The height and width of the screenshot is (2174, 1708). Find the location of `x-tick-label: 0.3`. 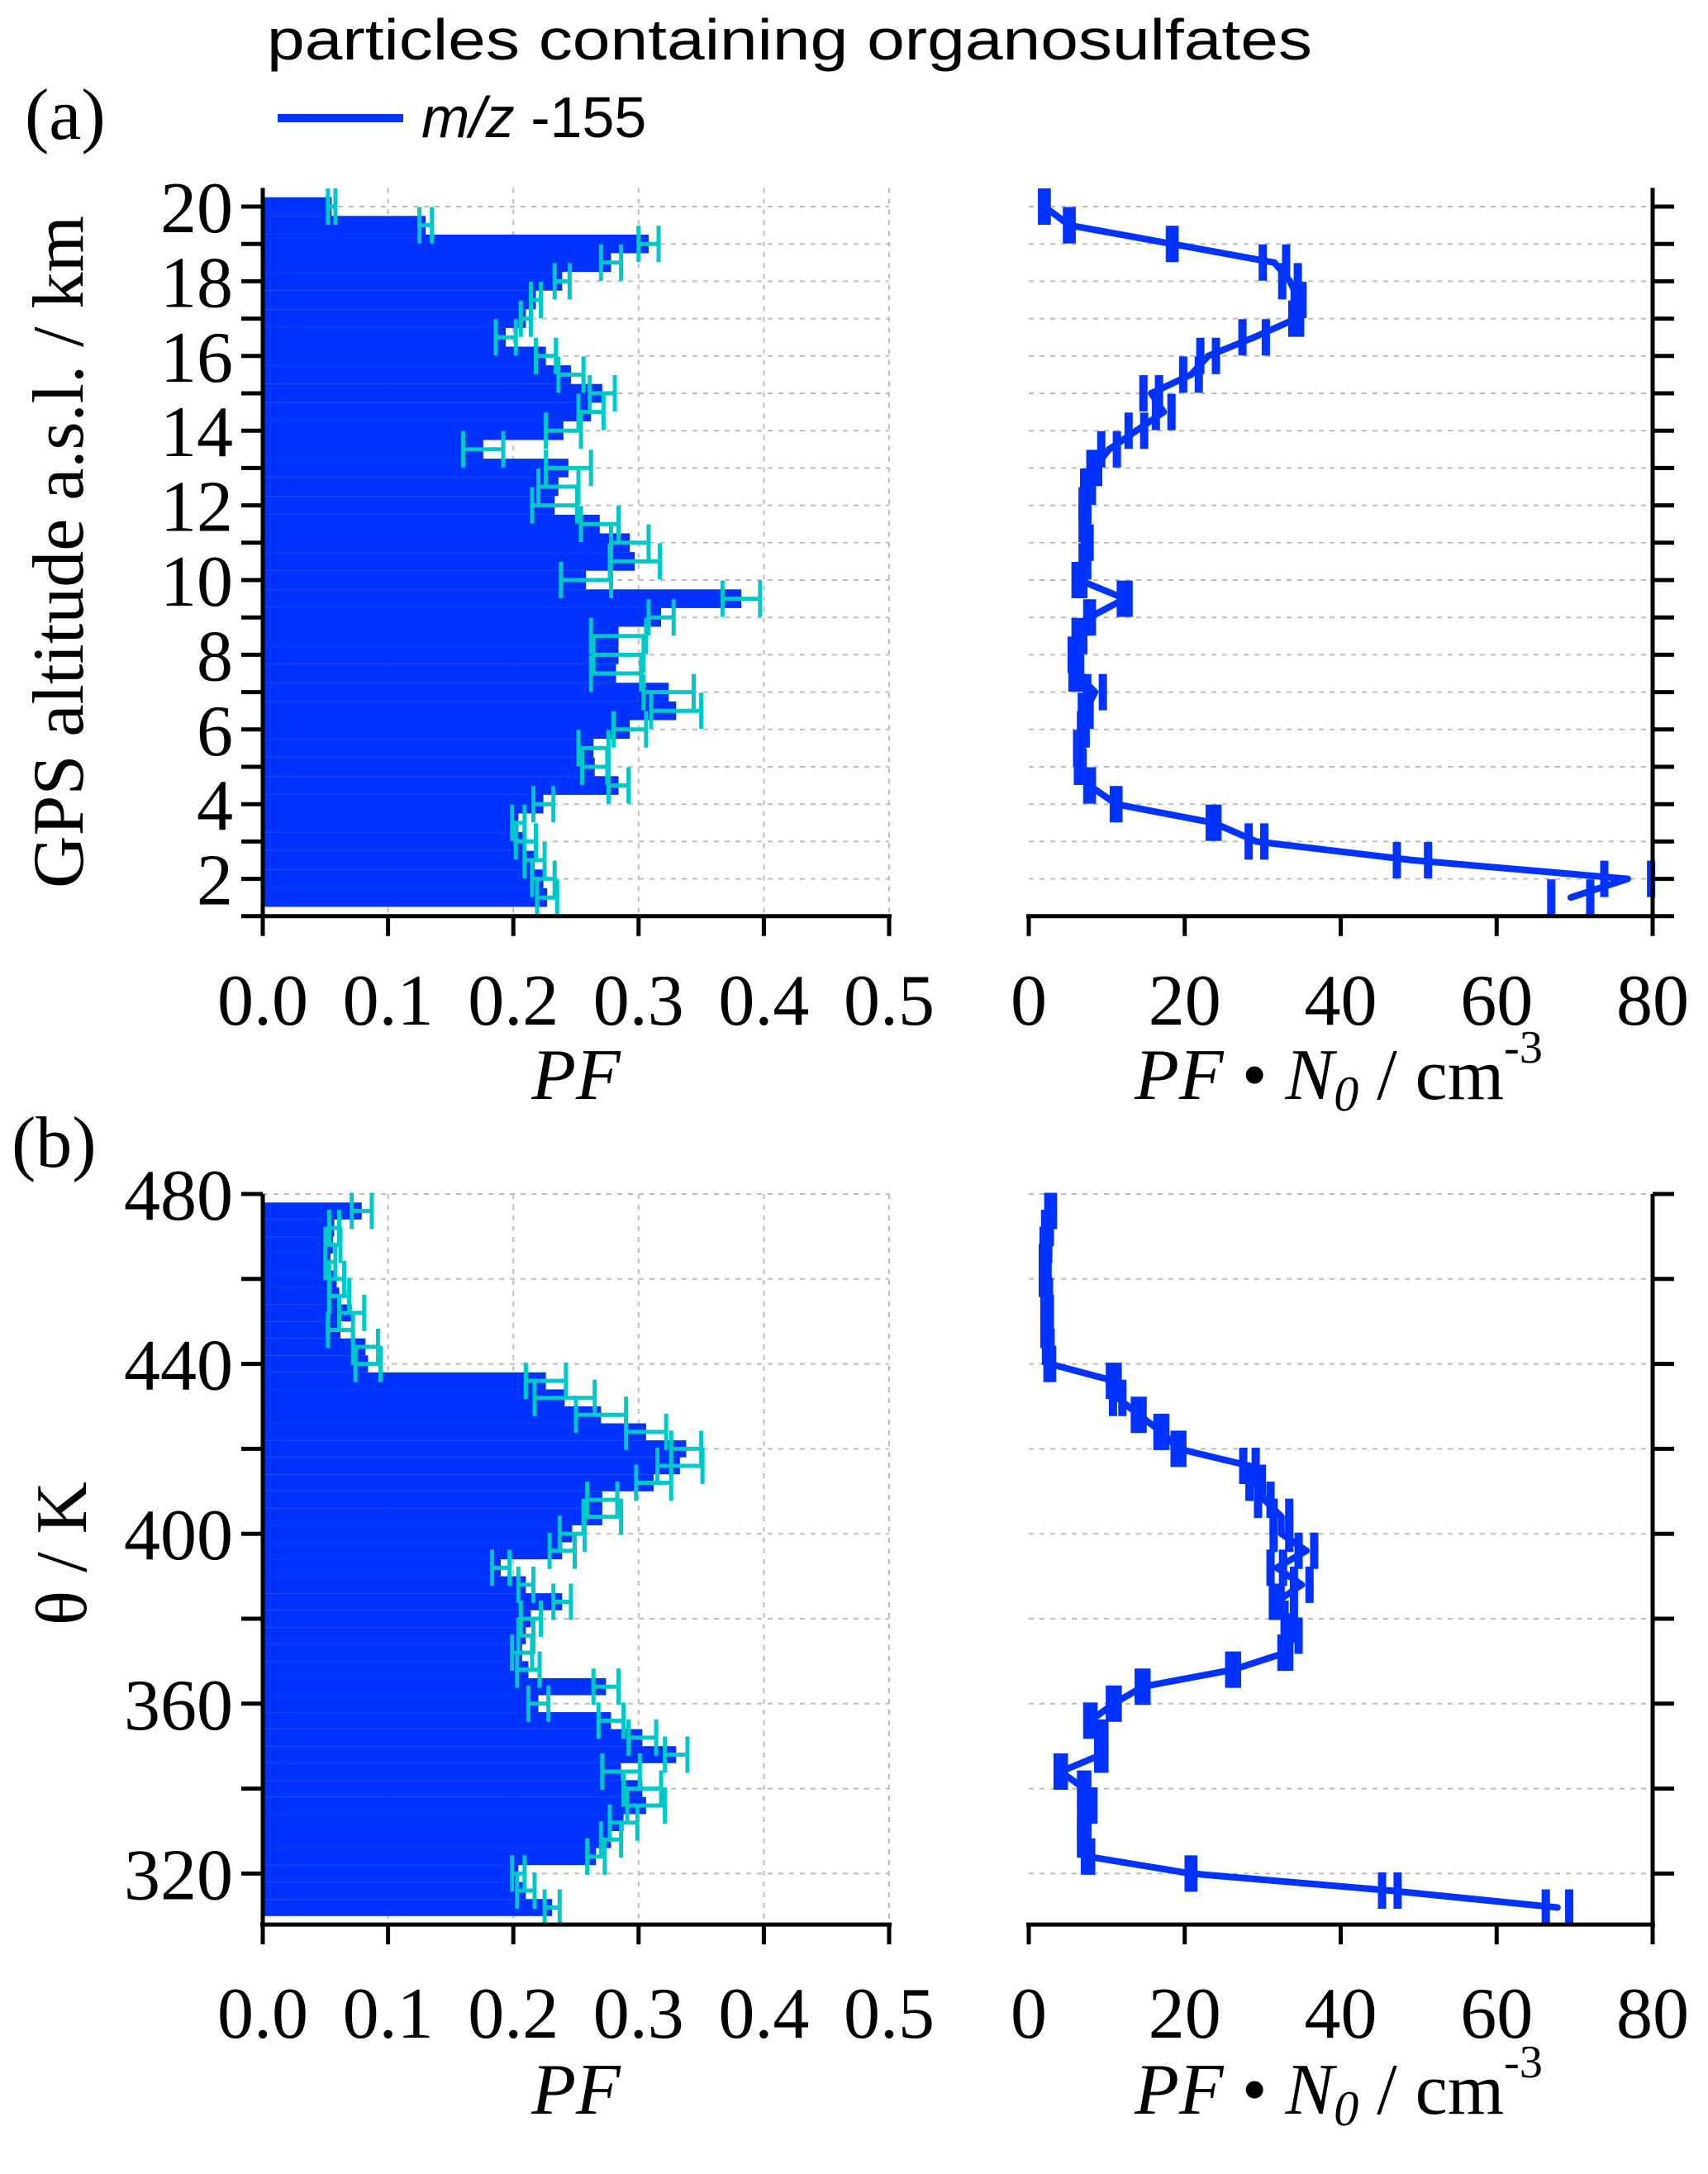

x-tick-label: 0.3 is located at coordinates (638, 2014).